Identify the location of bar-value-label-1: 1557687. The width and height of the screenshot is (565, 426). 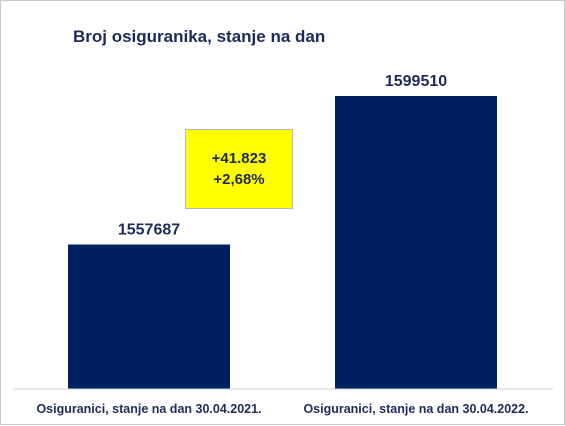
(149, 230).